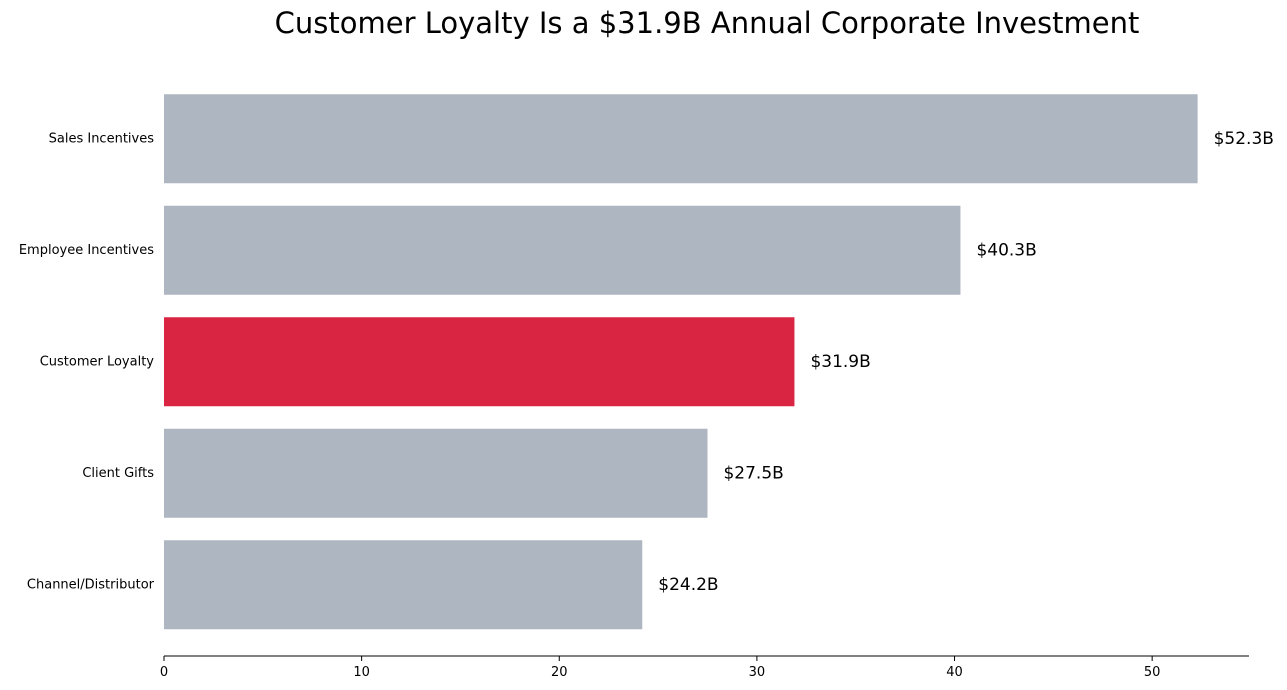 The image size is (1287, 690). What do you see at coordinates (681, 139) in the screenshot?
I see `bar-sales-incentives` at bounding box center [681, 139].